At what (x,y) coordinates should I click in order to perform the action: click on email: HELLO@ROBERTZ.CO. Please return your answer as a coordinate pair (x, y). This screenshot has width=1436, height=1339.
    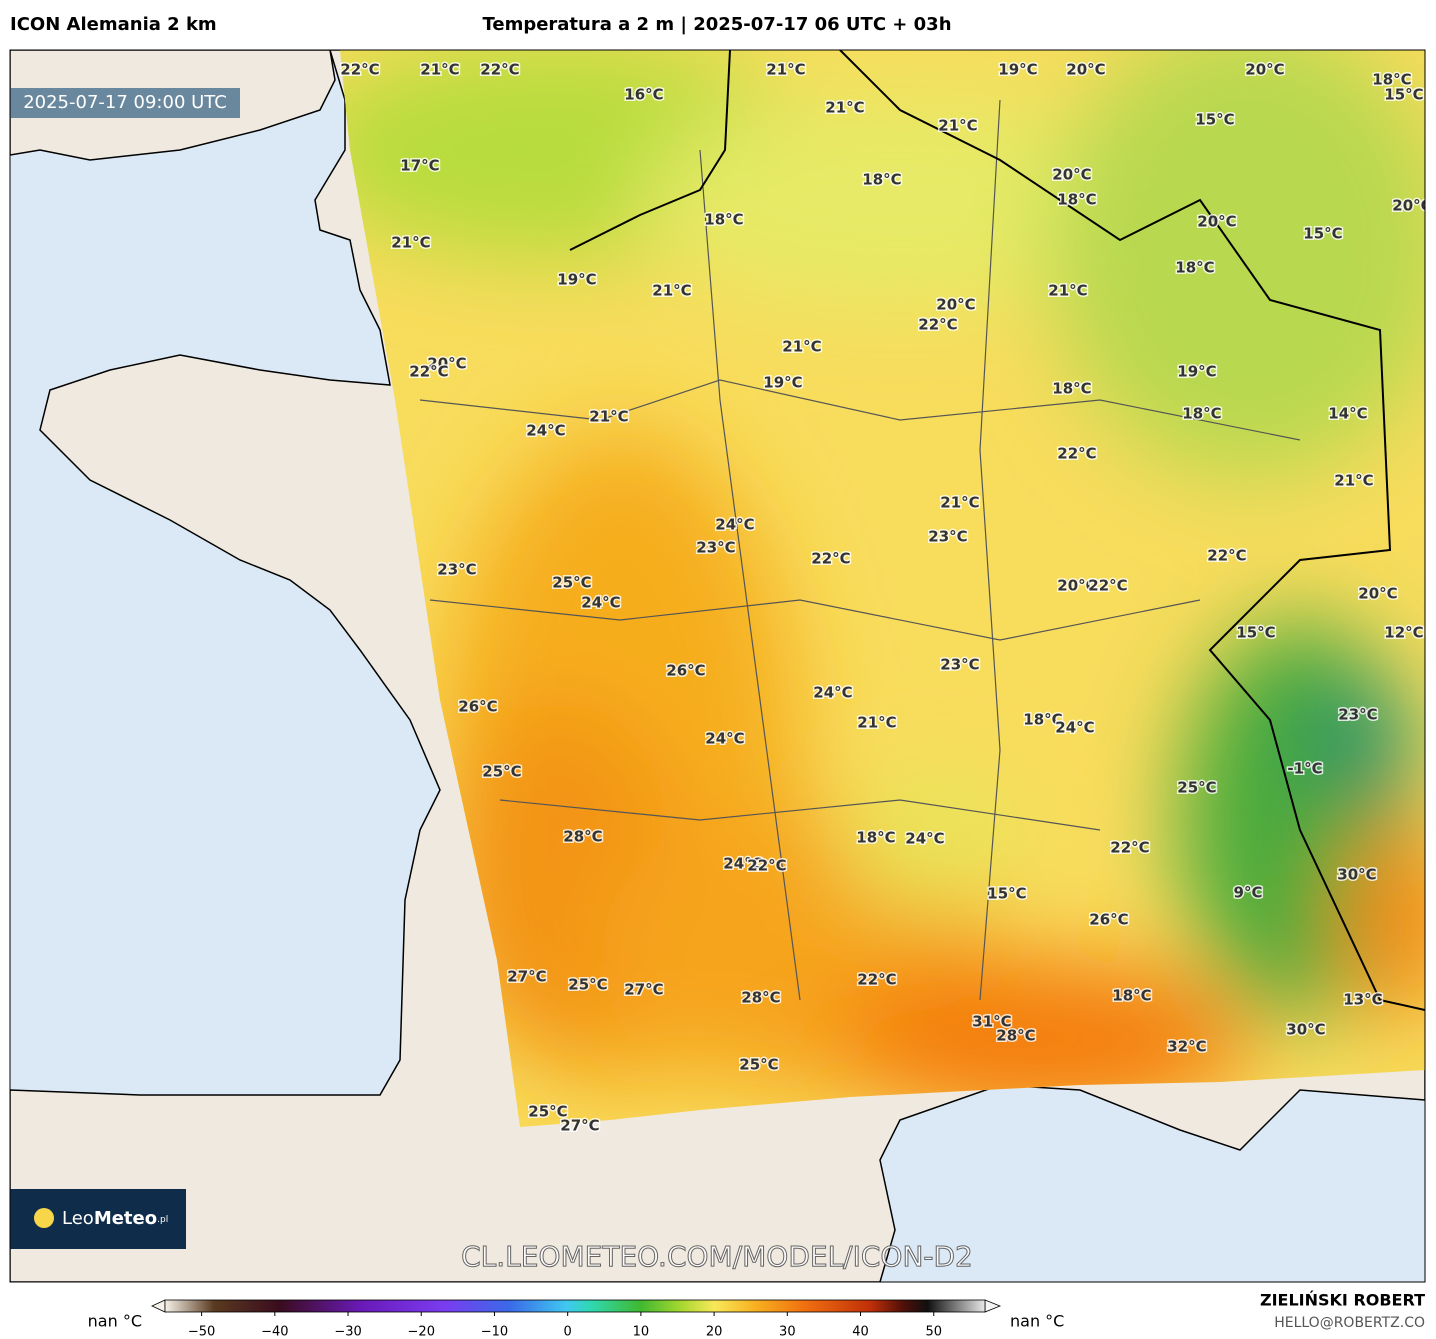
    Looking at the image, I should click on (1349, 1323).